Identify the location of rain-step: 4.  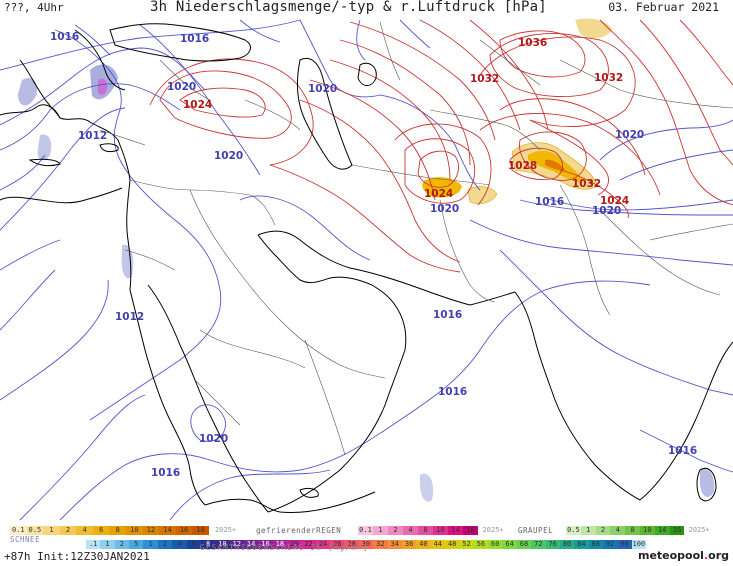
(84, 530).